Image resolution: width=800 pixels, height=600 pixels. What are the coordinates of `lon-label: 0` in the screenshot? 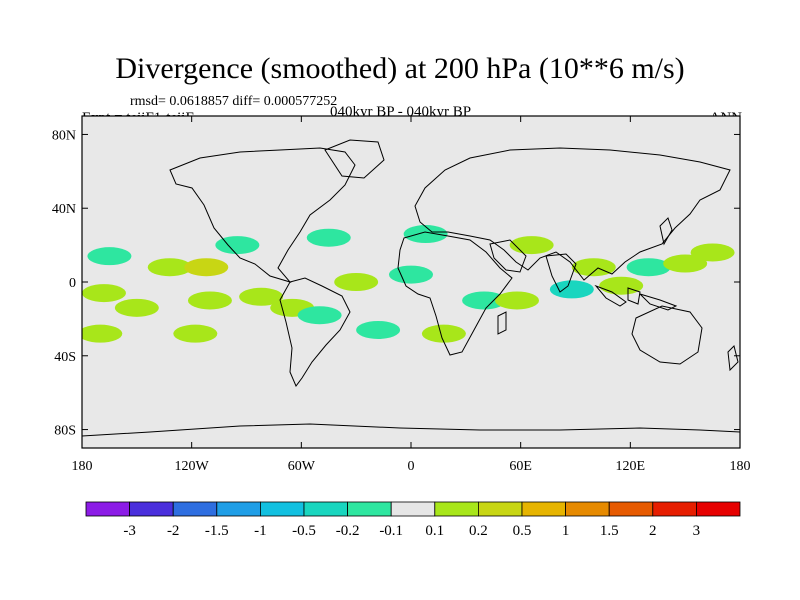 It's located at (411, 466).